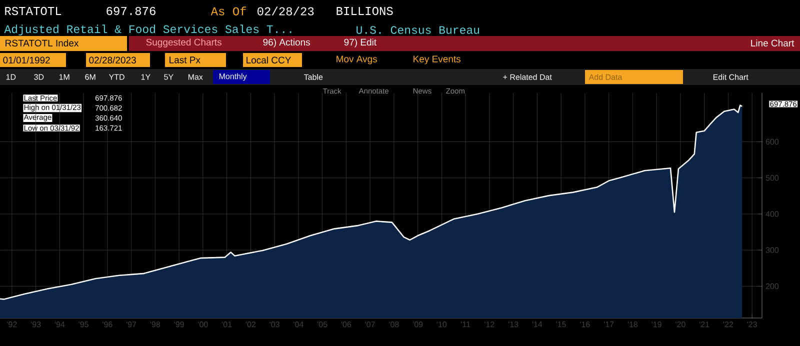 This screenshot has width=800, height=346. I want to click on text: + Related Dat, so click(527, 77).